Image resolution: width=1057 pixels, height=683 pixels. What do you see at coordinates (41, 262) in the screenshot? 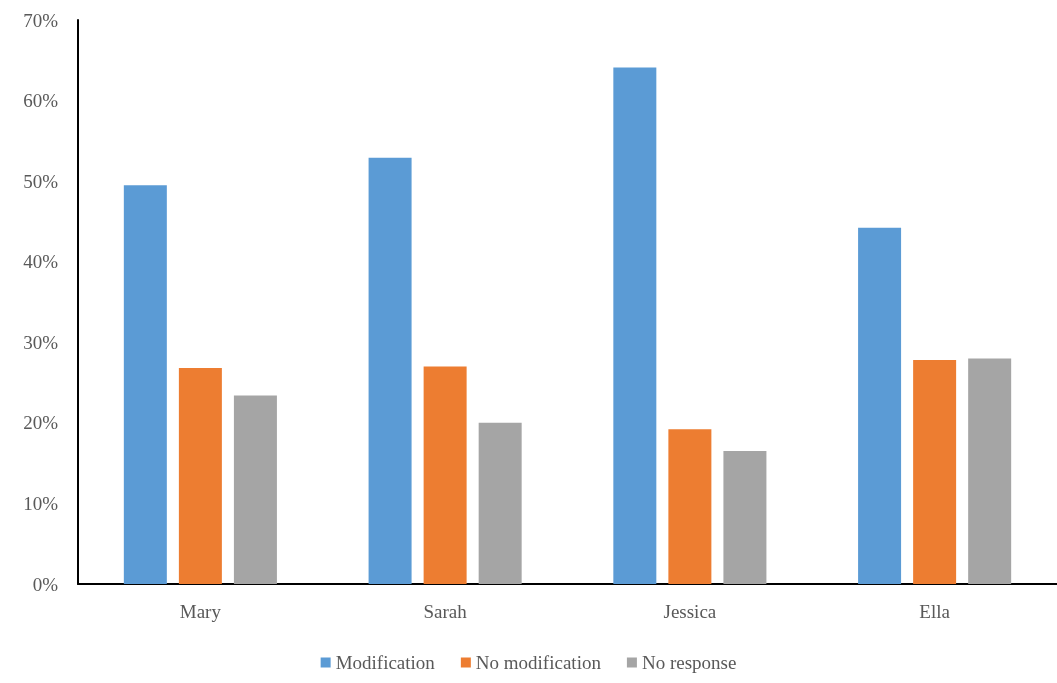
I see `y-tick-label: 40%` at bounding box center [41, 262].